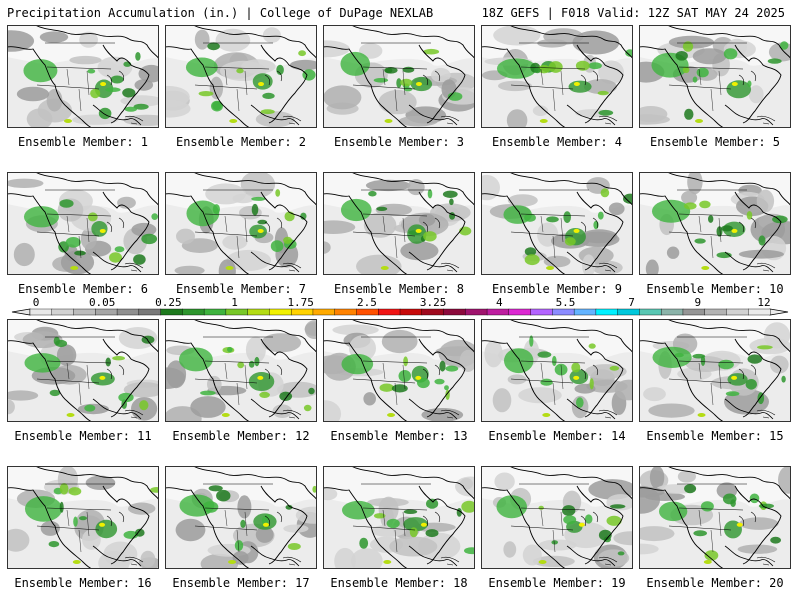 The width and height of the screenshot is (800, 600). I want to click on ensemble-member-label: Ensemble Member: 16, so click(83, 583).